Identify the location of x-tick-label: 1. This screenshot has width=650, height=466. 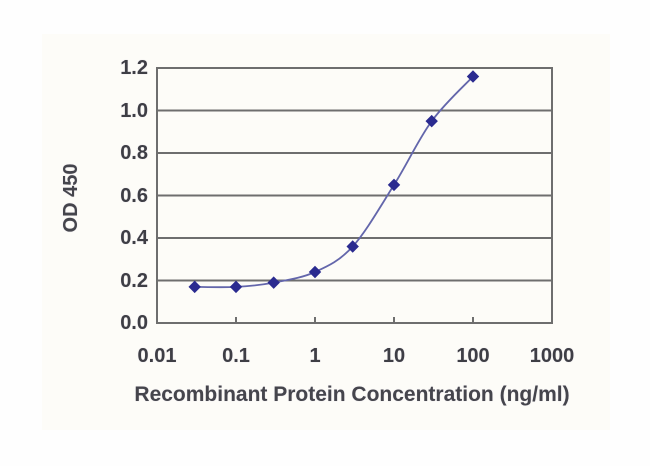
(315, 356).